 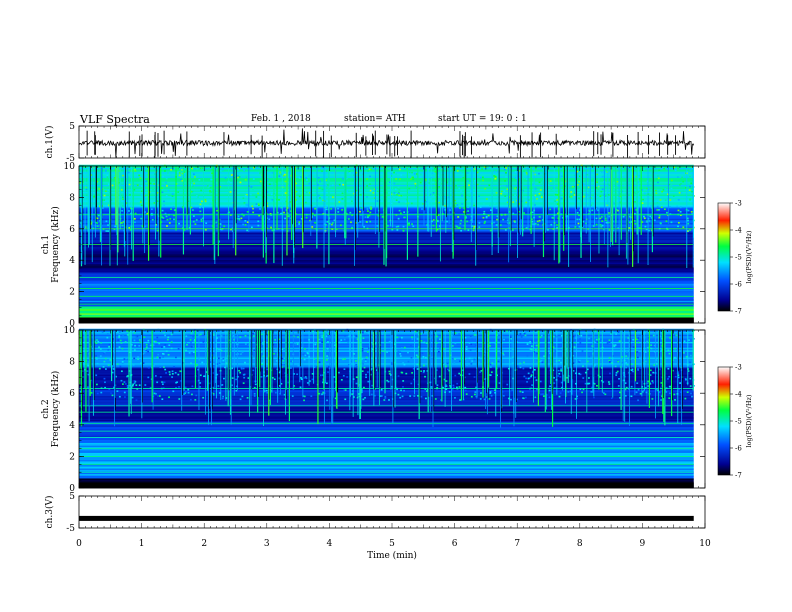 I want to click on colorbar-label: log(PSD)(V²/Hz), so click(x=749, y=420).